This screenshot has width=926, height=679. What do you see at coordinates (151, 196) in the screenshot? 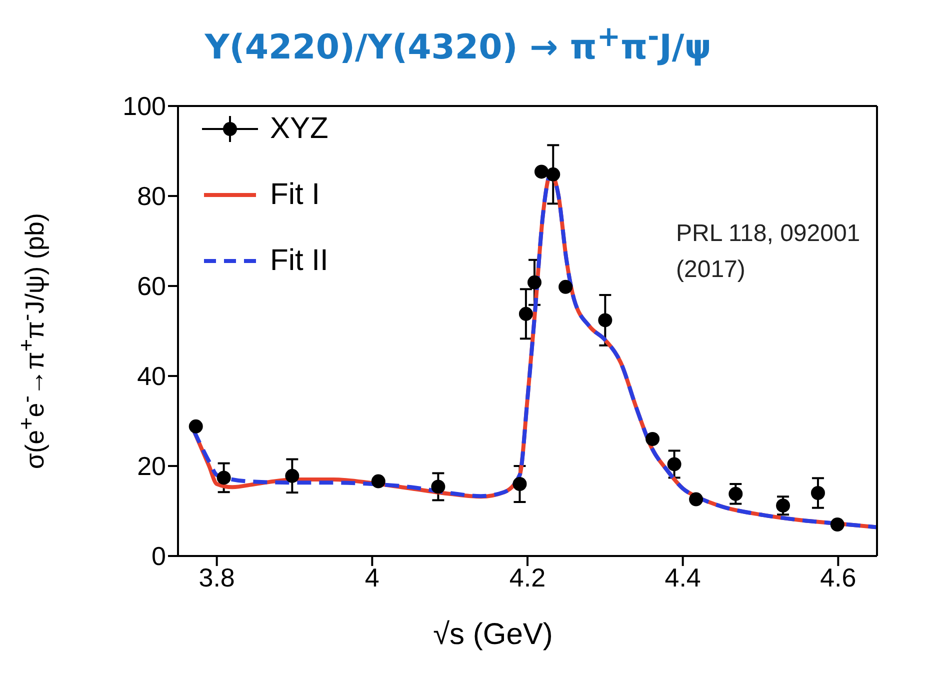
I see `y-tick-label: 80` at bounding box center [151, 196].